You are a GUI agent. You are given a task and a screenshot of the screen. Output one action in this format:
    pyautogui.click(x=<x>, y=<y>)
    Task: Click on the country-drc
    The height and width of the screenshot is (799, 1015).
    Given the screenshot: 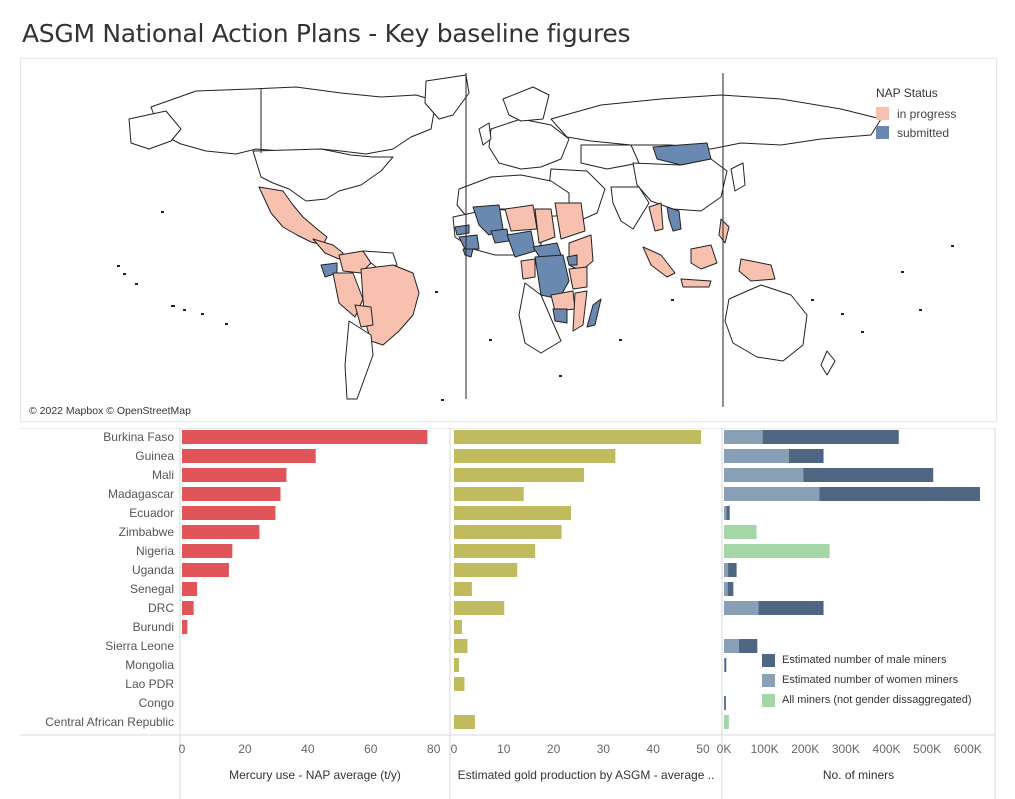 What is the action you would take?
    pyautogui.click(x=552, y=277)
    